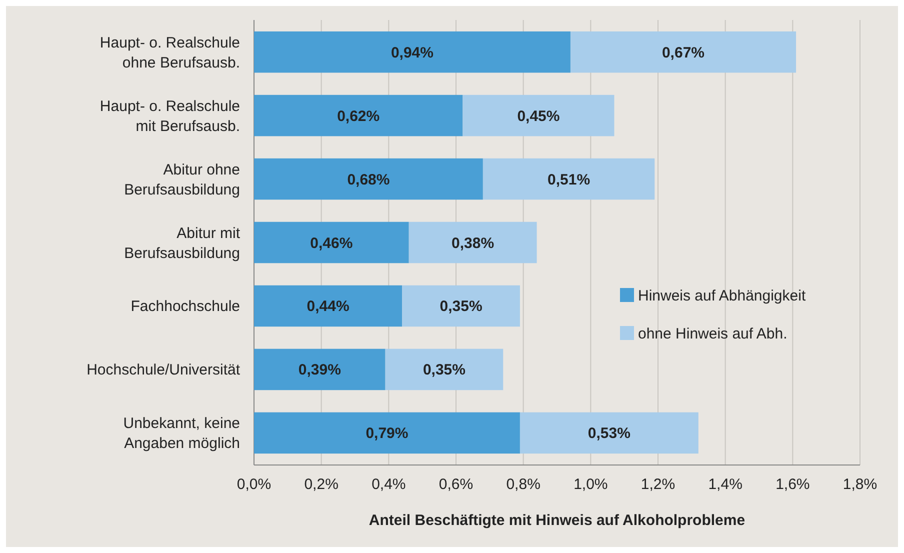  I want to click on data-label: 0,45%, so click(538, 116).